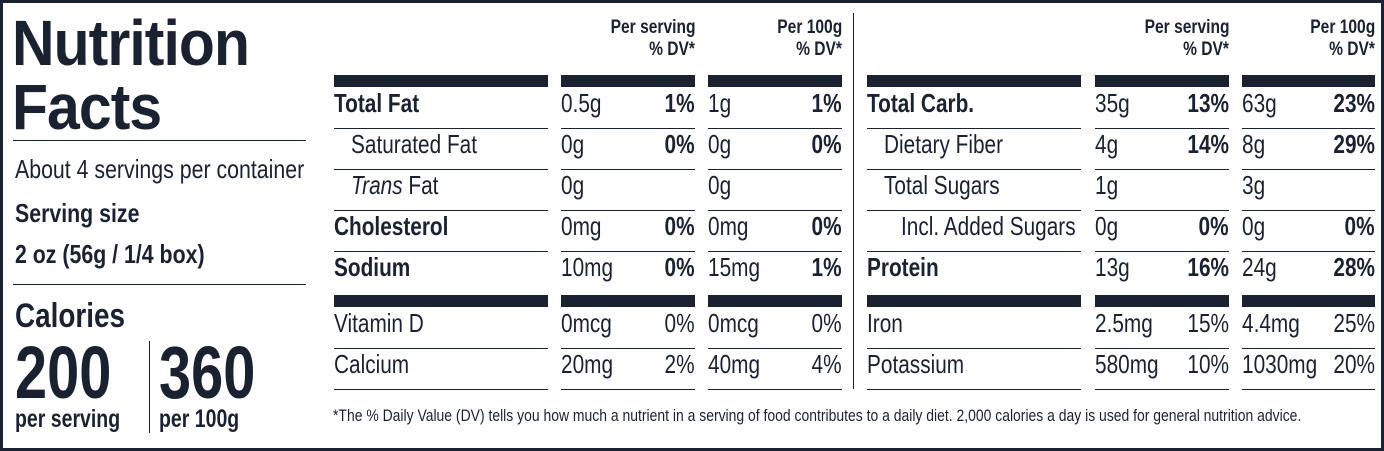 This screenshot has width=1384, height=451. What do you see at coordinates (405, 185) in the screenshot?
I see `left-nutrient-name: Trans Fat` at bounding box center [405, 185].